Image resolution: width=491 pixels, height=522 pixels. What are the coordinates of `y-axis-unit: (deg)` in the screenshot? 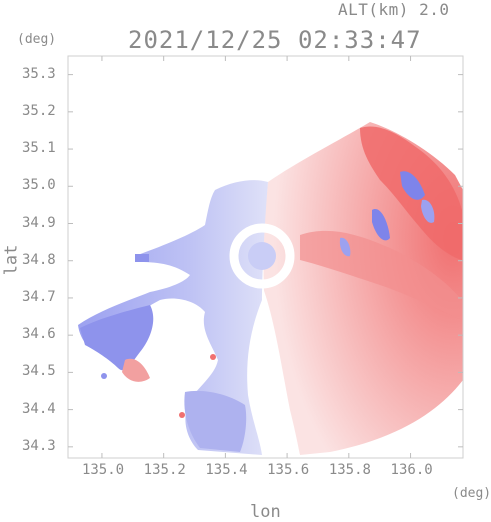 It's located at (37, 39).